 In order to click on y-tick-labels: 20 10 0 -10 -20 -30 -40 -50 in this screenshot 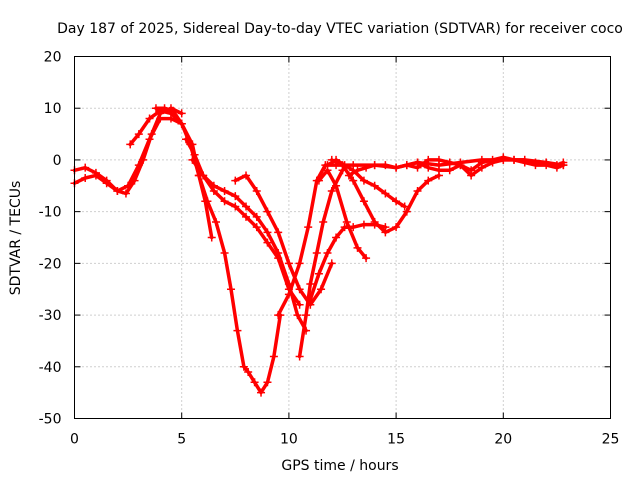, I will do `click(50, 239)`.